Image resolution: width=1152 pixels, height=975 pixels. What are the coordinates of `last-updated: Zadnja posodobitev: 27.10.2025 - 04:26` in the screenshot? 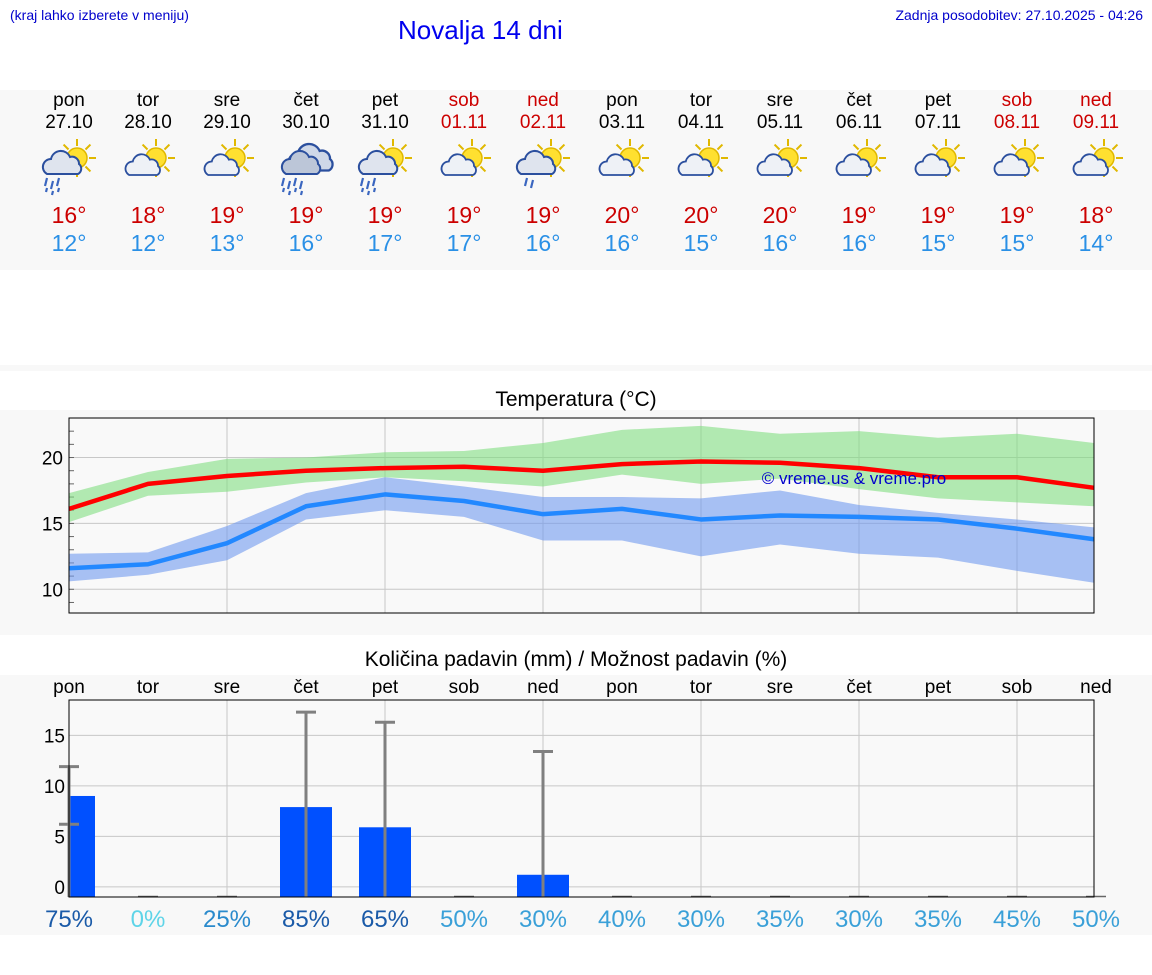 It's located at (1019, 15).